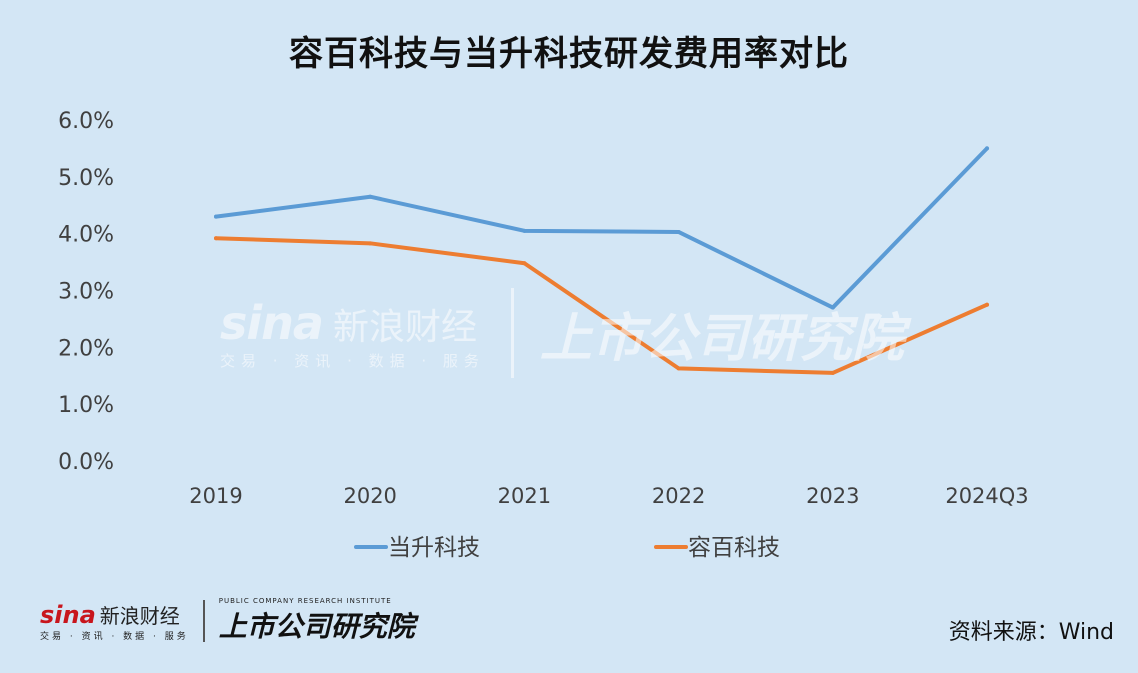  What do you see at coordinates (316, 626) in the screenshot?
I see `footer-institute: 上市公司研究院` at bounding box center [316, 626].